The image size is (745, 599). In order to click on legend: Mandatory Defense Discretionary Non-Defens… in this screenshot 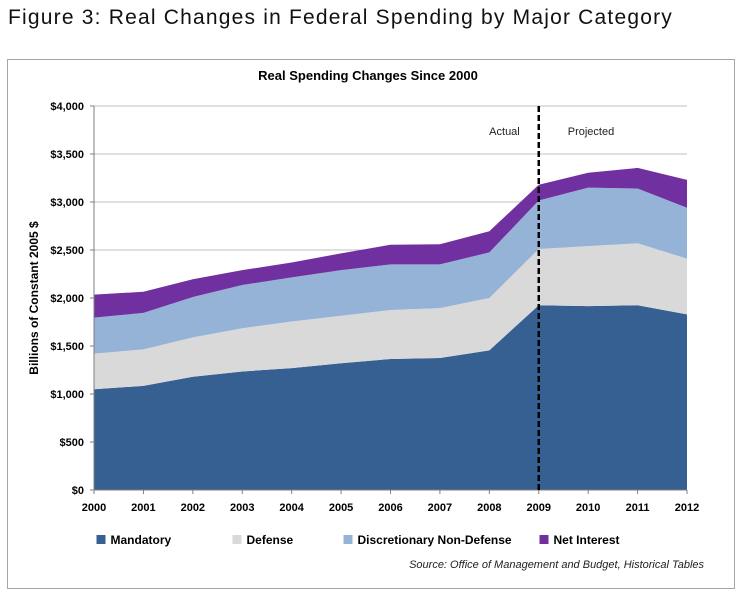, I will do `click(358, 540)`.